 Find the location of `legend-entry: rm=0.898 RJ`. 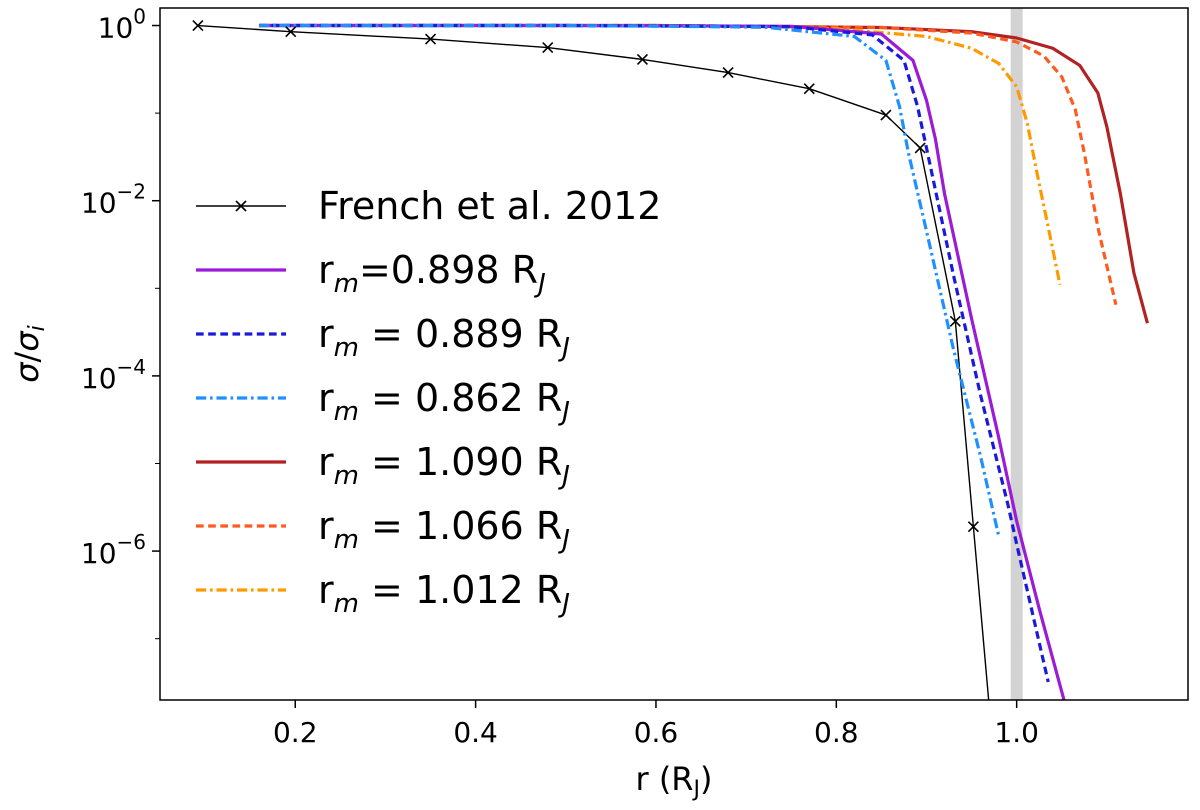

legend-entry: rm=0.898 RJ is located at coordinates (371, 273).